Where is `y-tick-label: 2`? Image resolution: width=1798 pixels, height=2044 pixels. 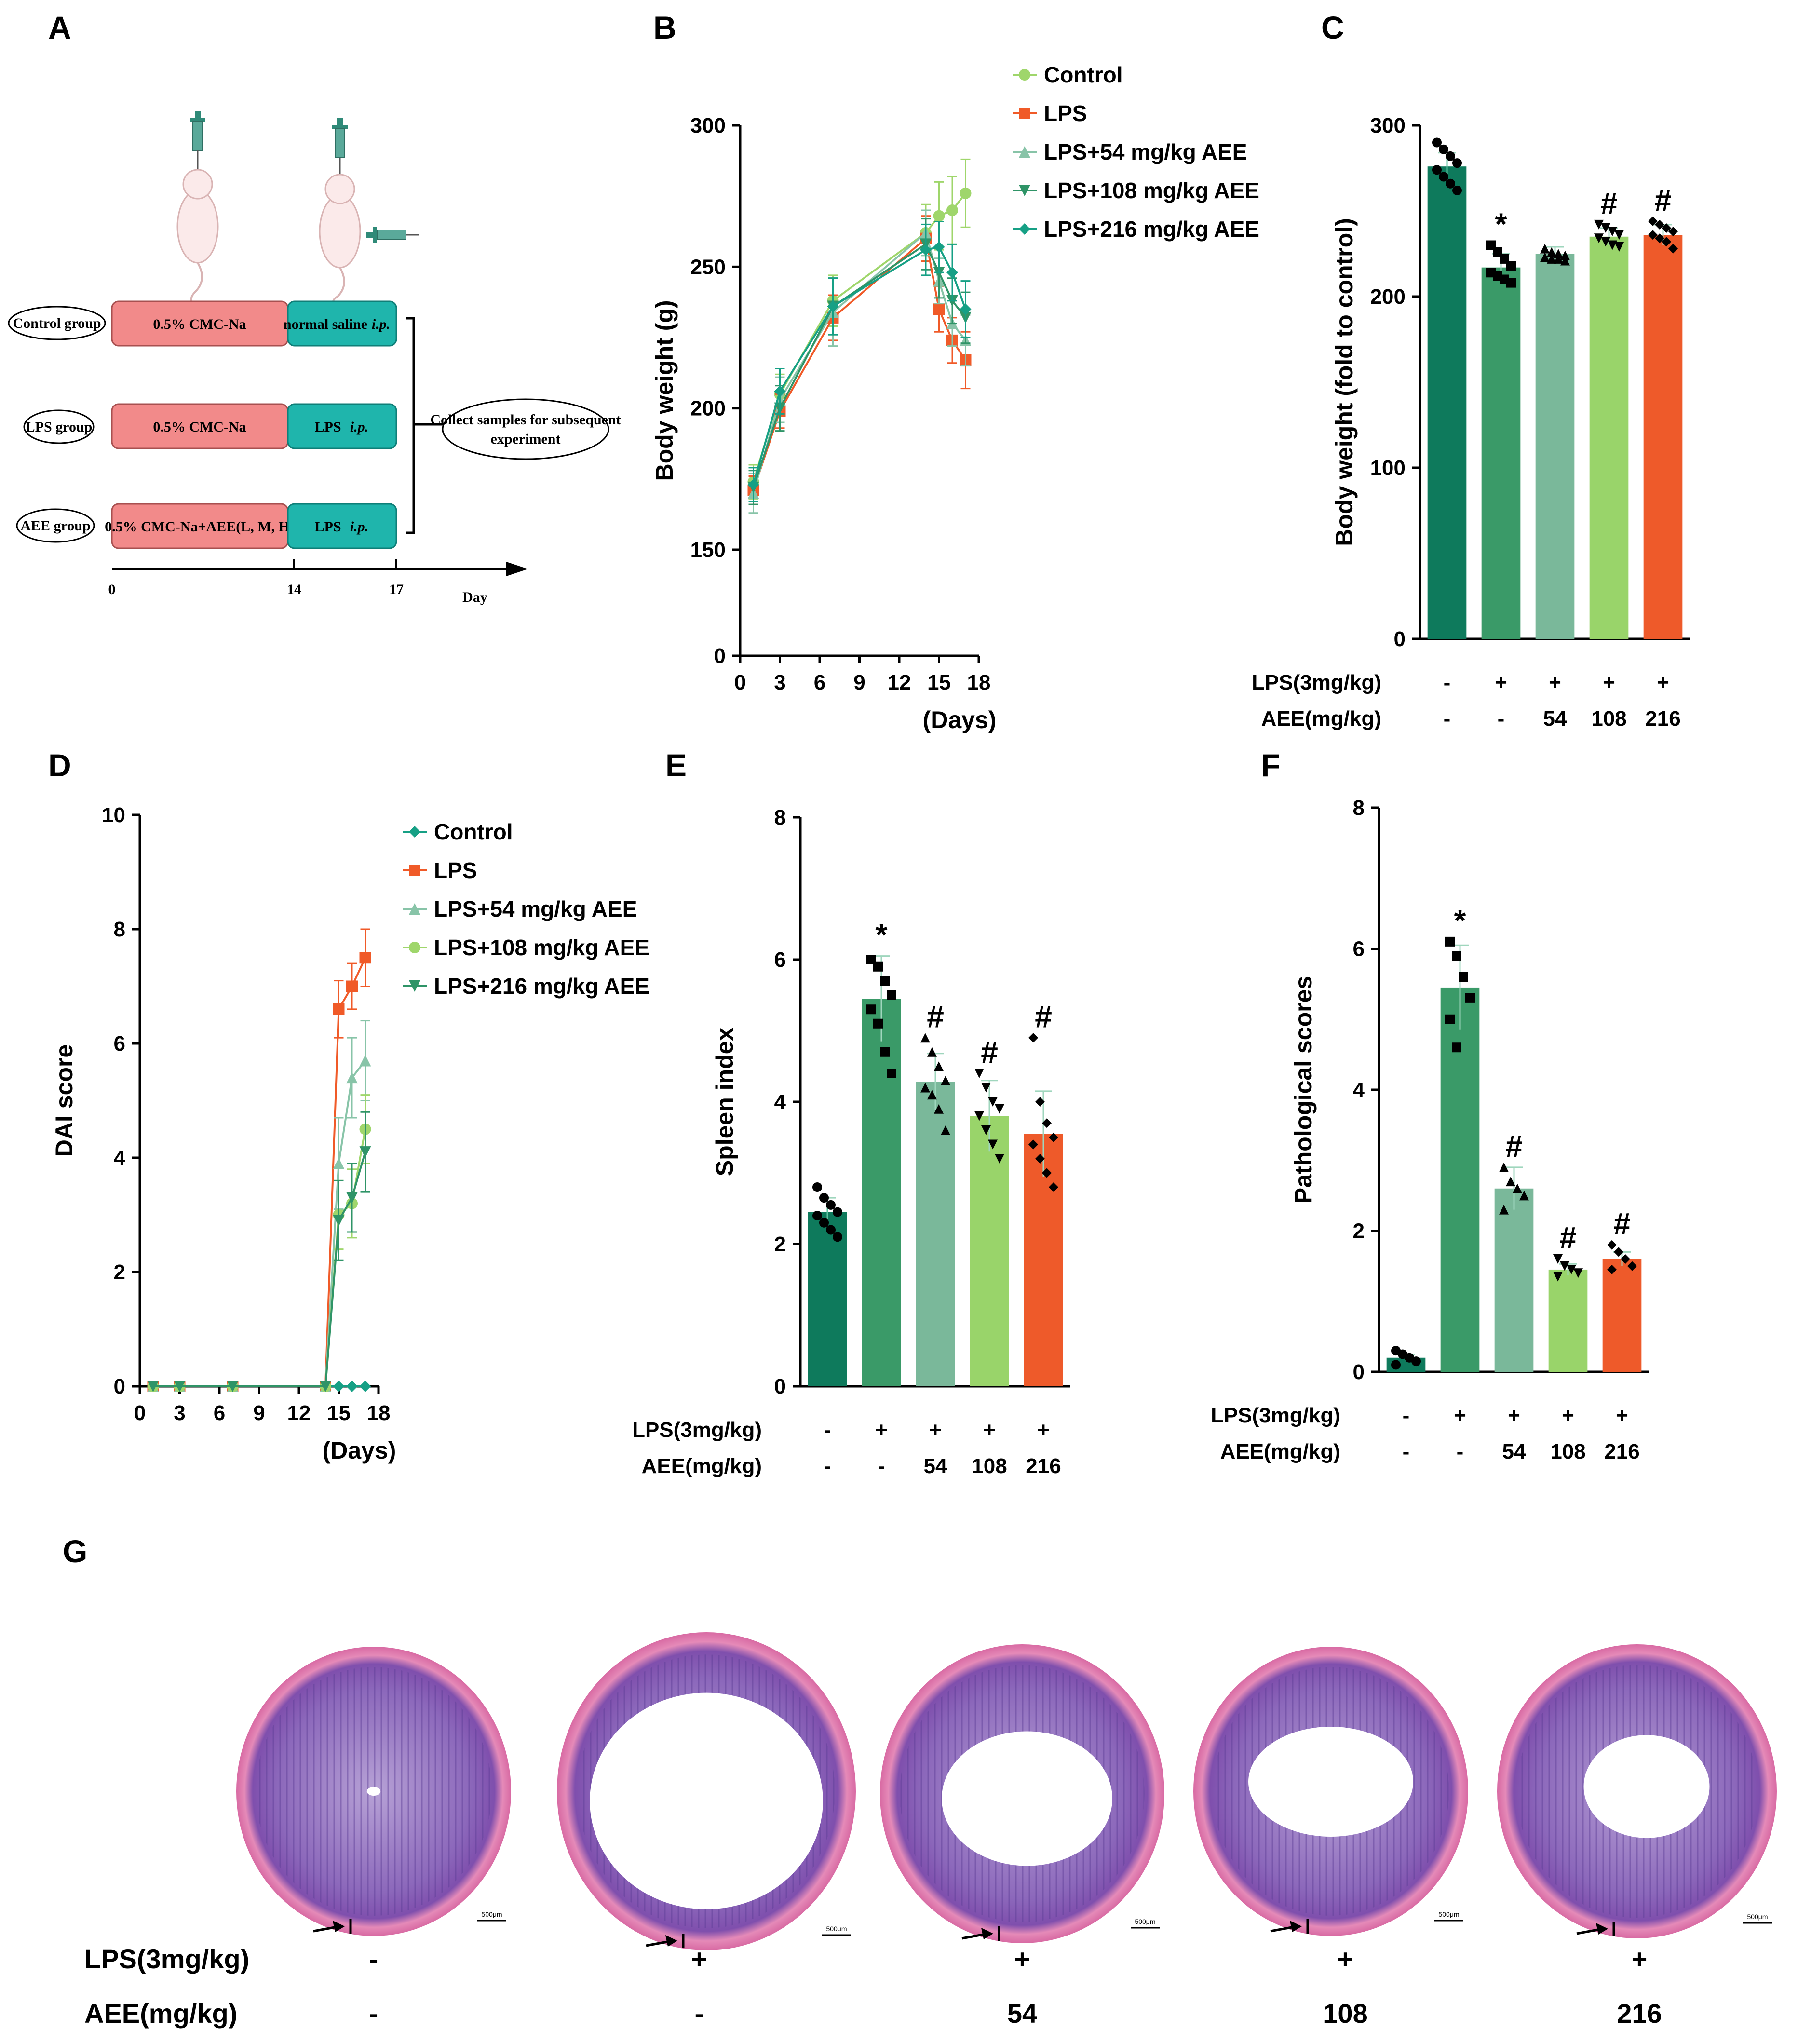 y-tick-label: 2 is located at coordinates (119, 1272).